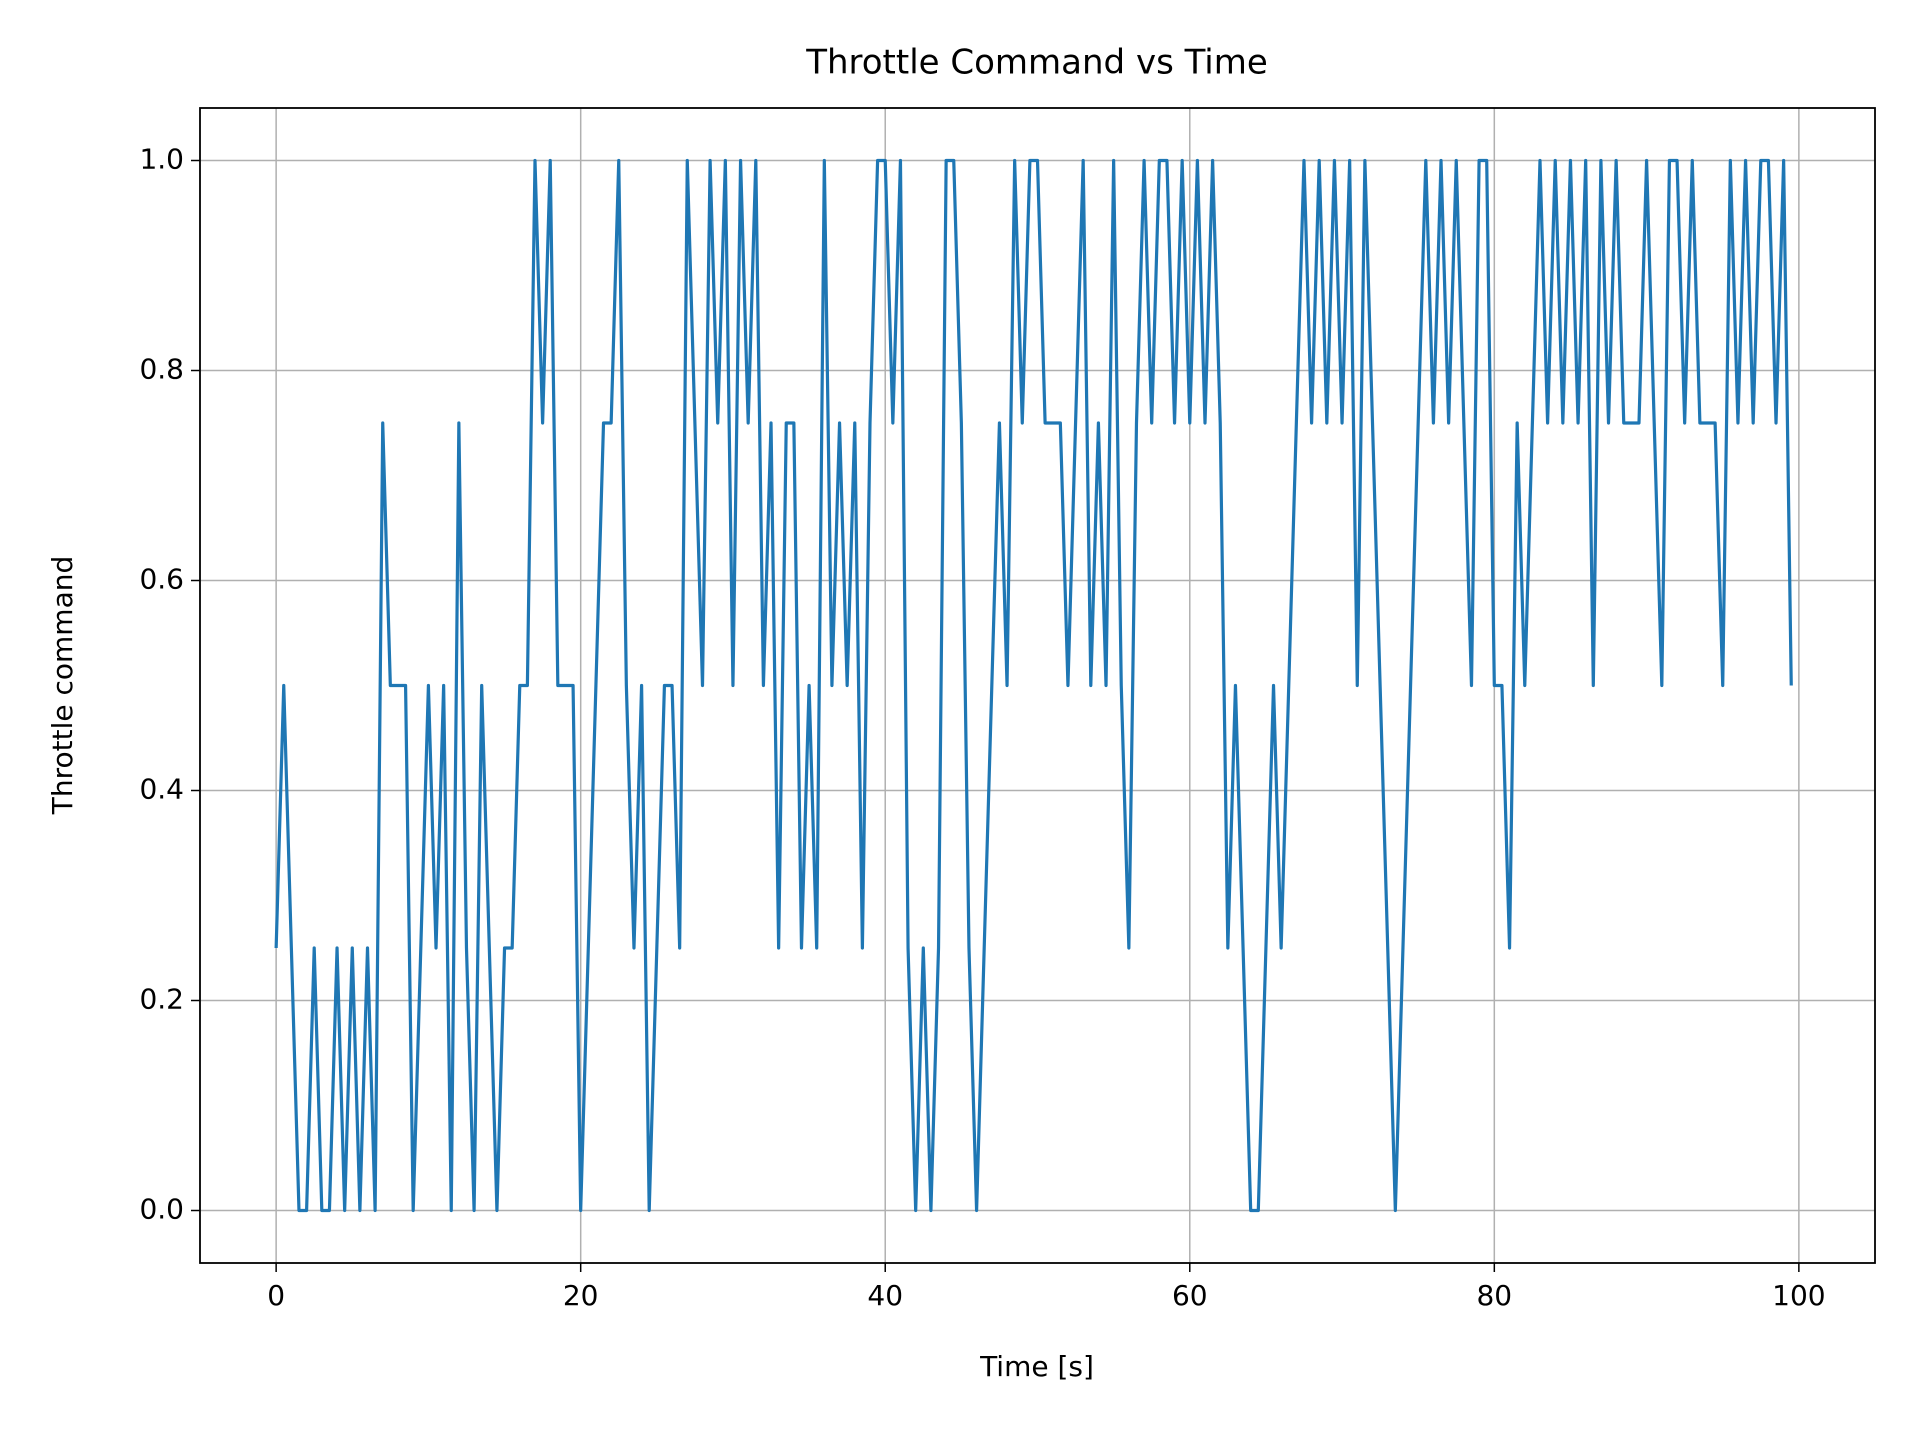  Describe the element at coordinates (161, 999) in the screenshot. I see `y-tick-label: 0.2` at that location.